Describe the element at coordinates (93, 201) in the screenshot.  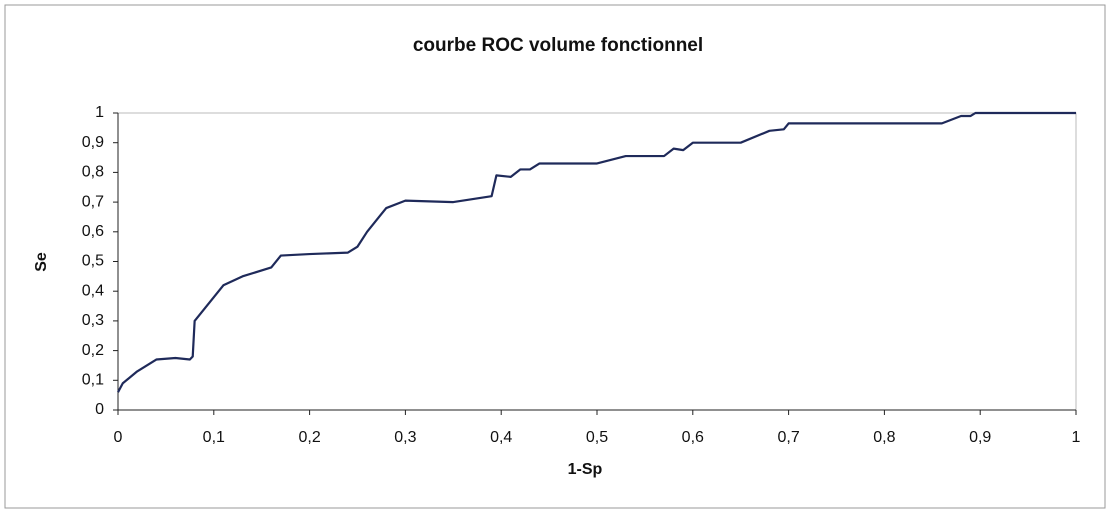
I see `y-tick-label: 0,7` at that location.